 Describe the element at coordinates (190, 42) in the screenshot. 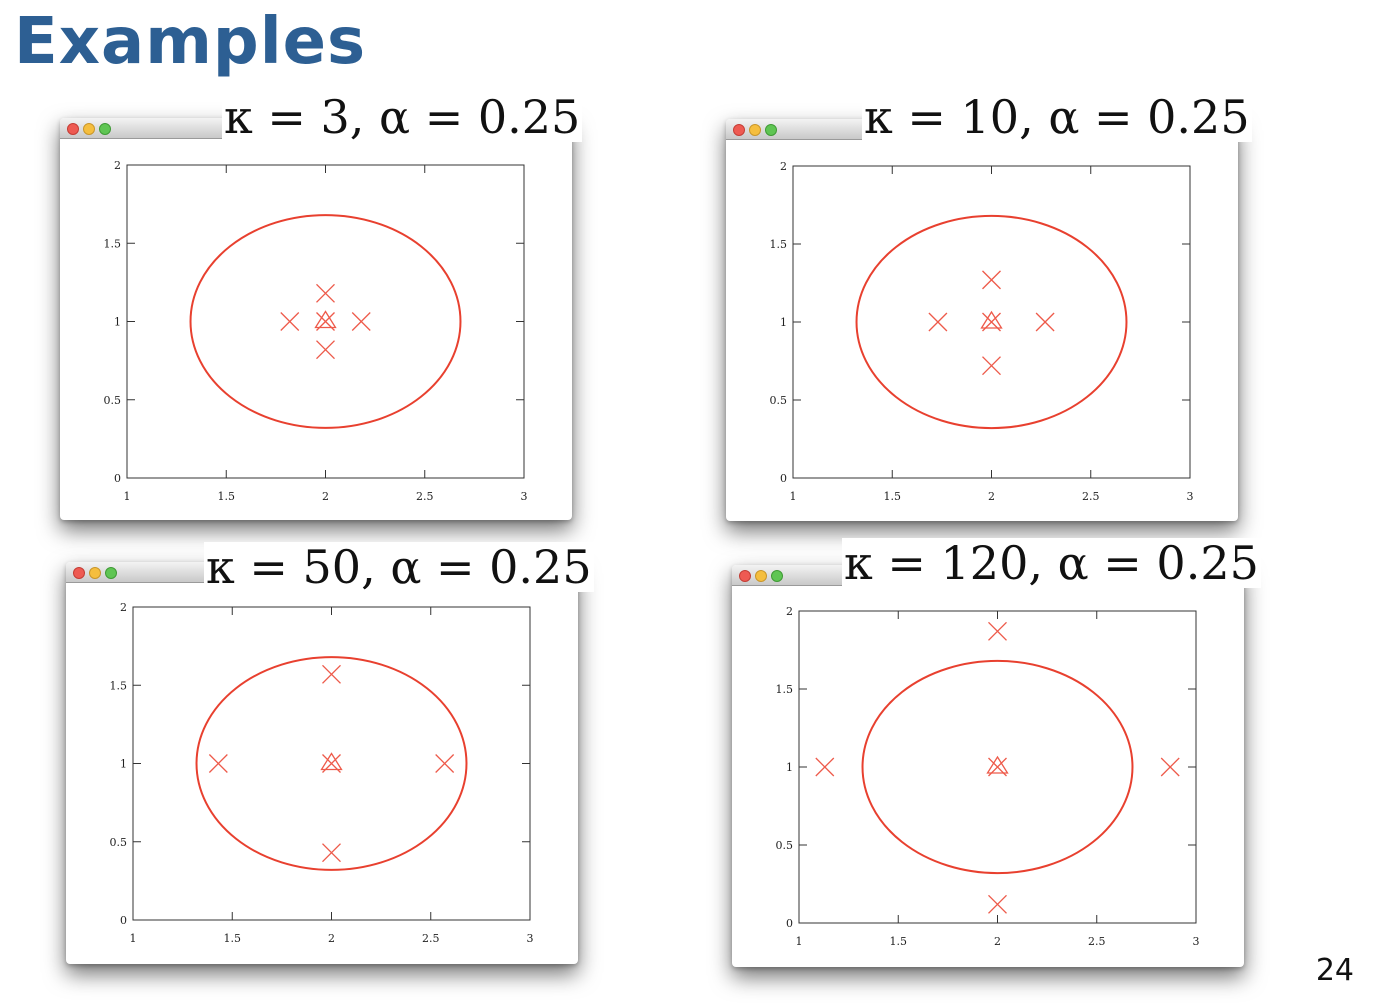

I see `slide-title: Examples` at that location.